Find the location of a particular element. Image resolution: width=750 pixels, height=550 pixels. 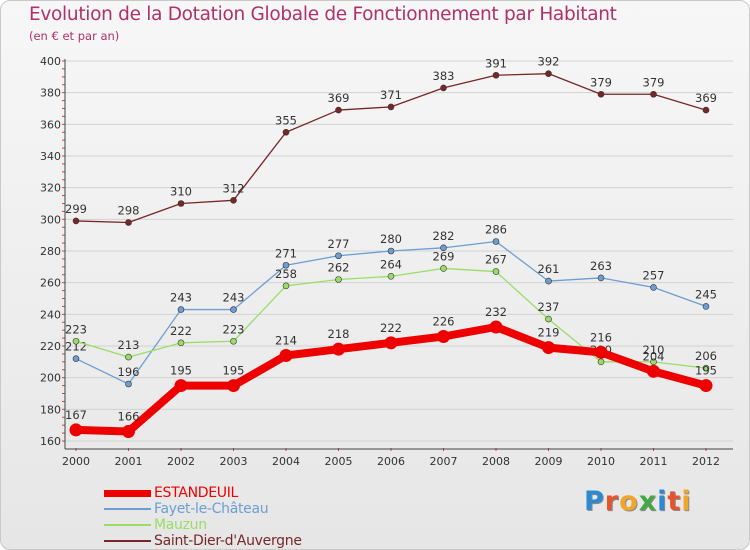

legend-swatch-saint-dier is located at coordinates (127, 541).